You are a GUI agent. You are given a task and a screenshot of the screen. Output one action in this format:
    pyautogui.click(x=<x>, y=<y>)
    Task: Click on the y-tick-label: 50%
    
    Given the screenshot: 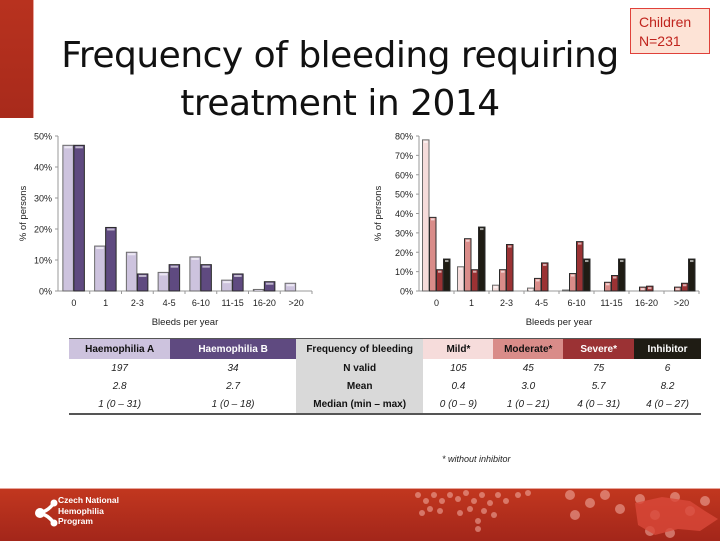 What is the action you would take?
    pyautogui.click(x=43, y=137)
    